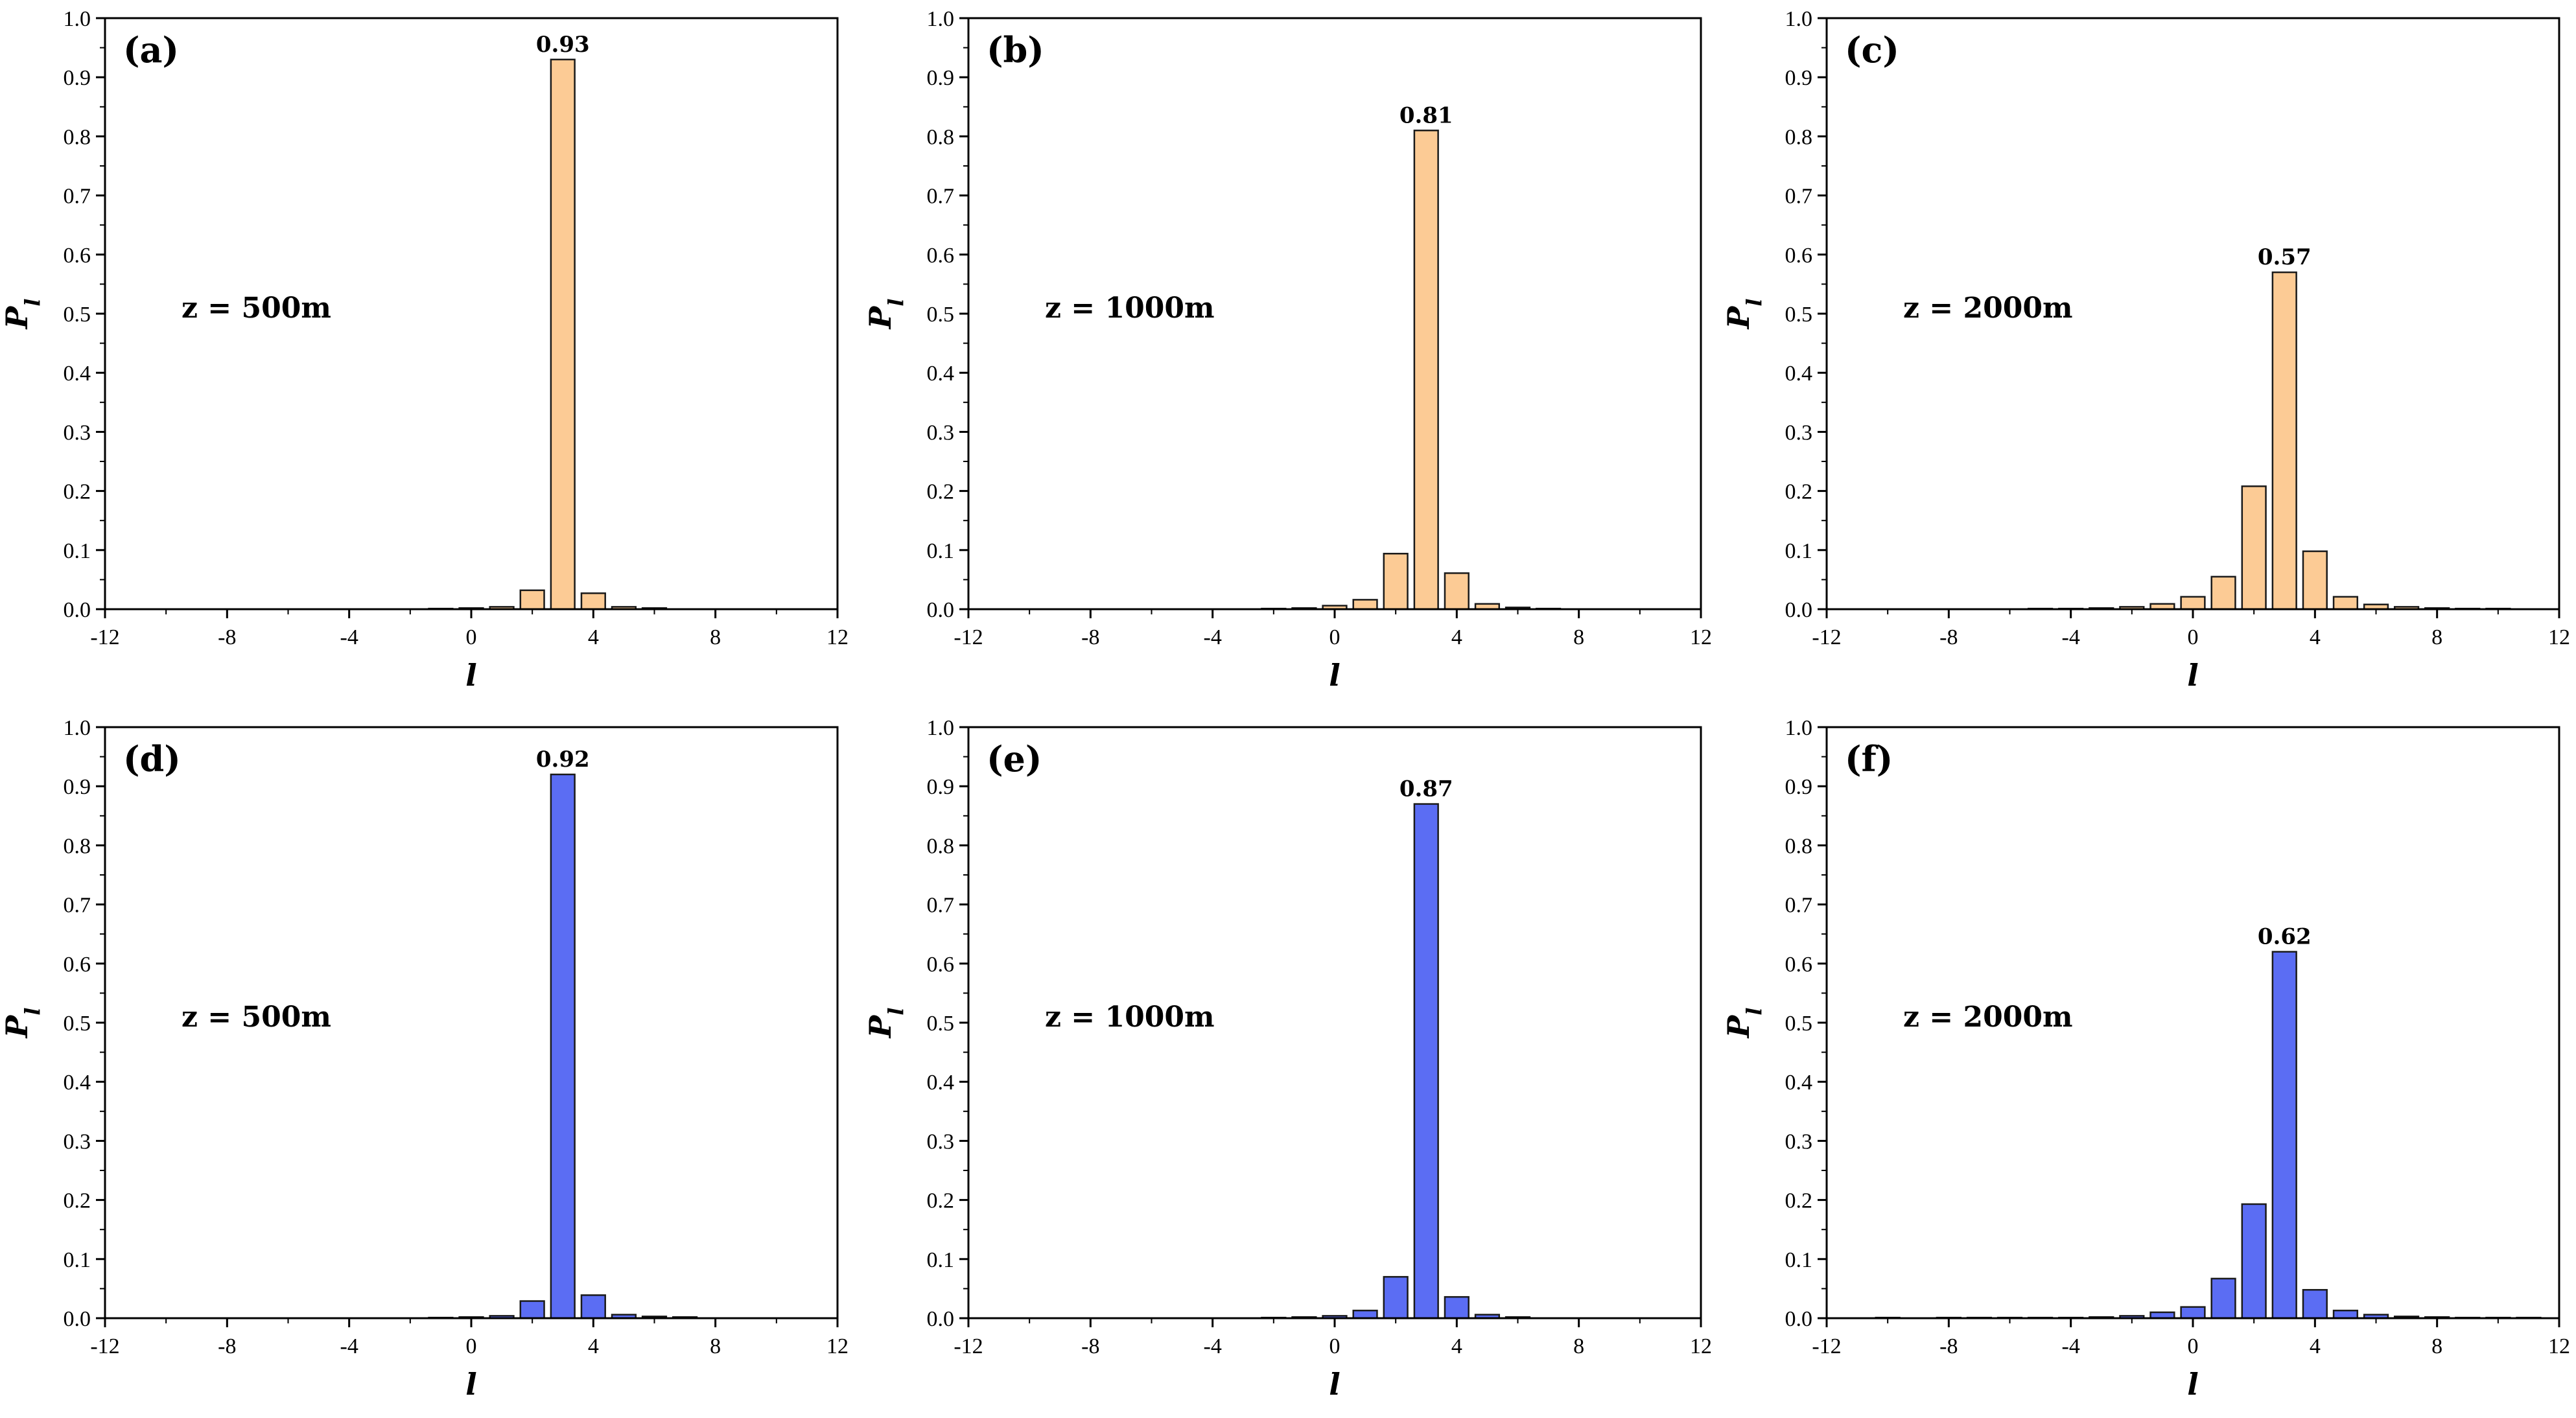 The image size is (2576, 1418). What do you see at coordinates (1872, 50) in the screenshot?
I see `panel-label: (c)` at bounding box center [1872, 50].